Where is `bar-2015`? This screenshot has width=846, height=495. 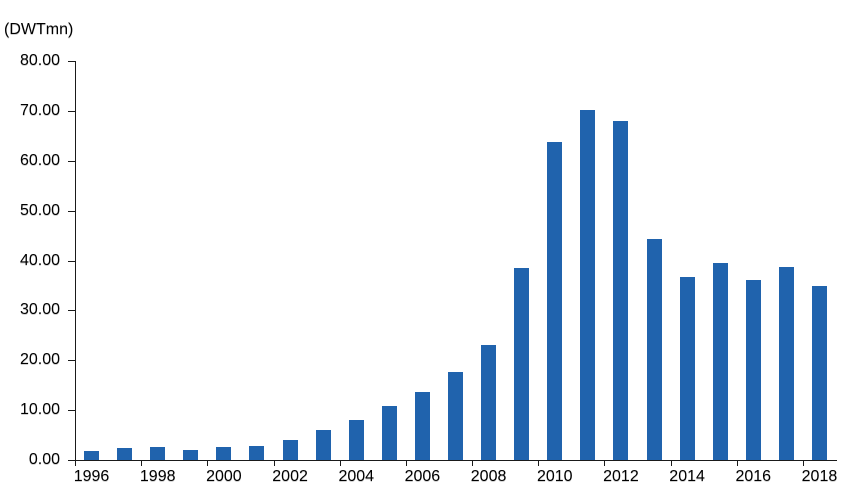
bar-2015 is located at coordinates (720, 361).